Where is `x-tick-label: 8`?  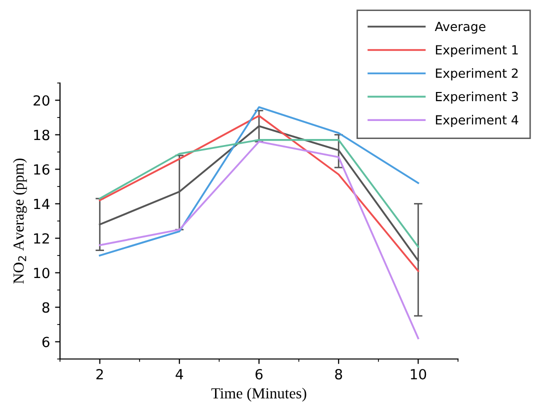
x-tick-label: 8 is located at coordinates (338, 374).